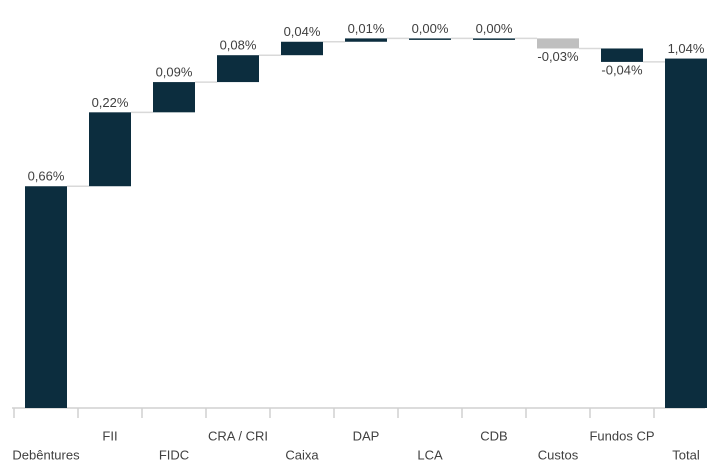  I want to click on x-tick-label: Debêntures, so click(46, 454).